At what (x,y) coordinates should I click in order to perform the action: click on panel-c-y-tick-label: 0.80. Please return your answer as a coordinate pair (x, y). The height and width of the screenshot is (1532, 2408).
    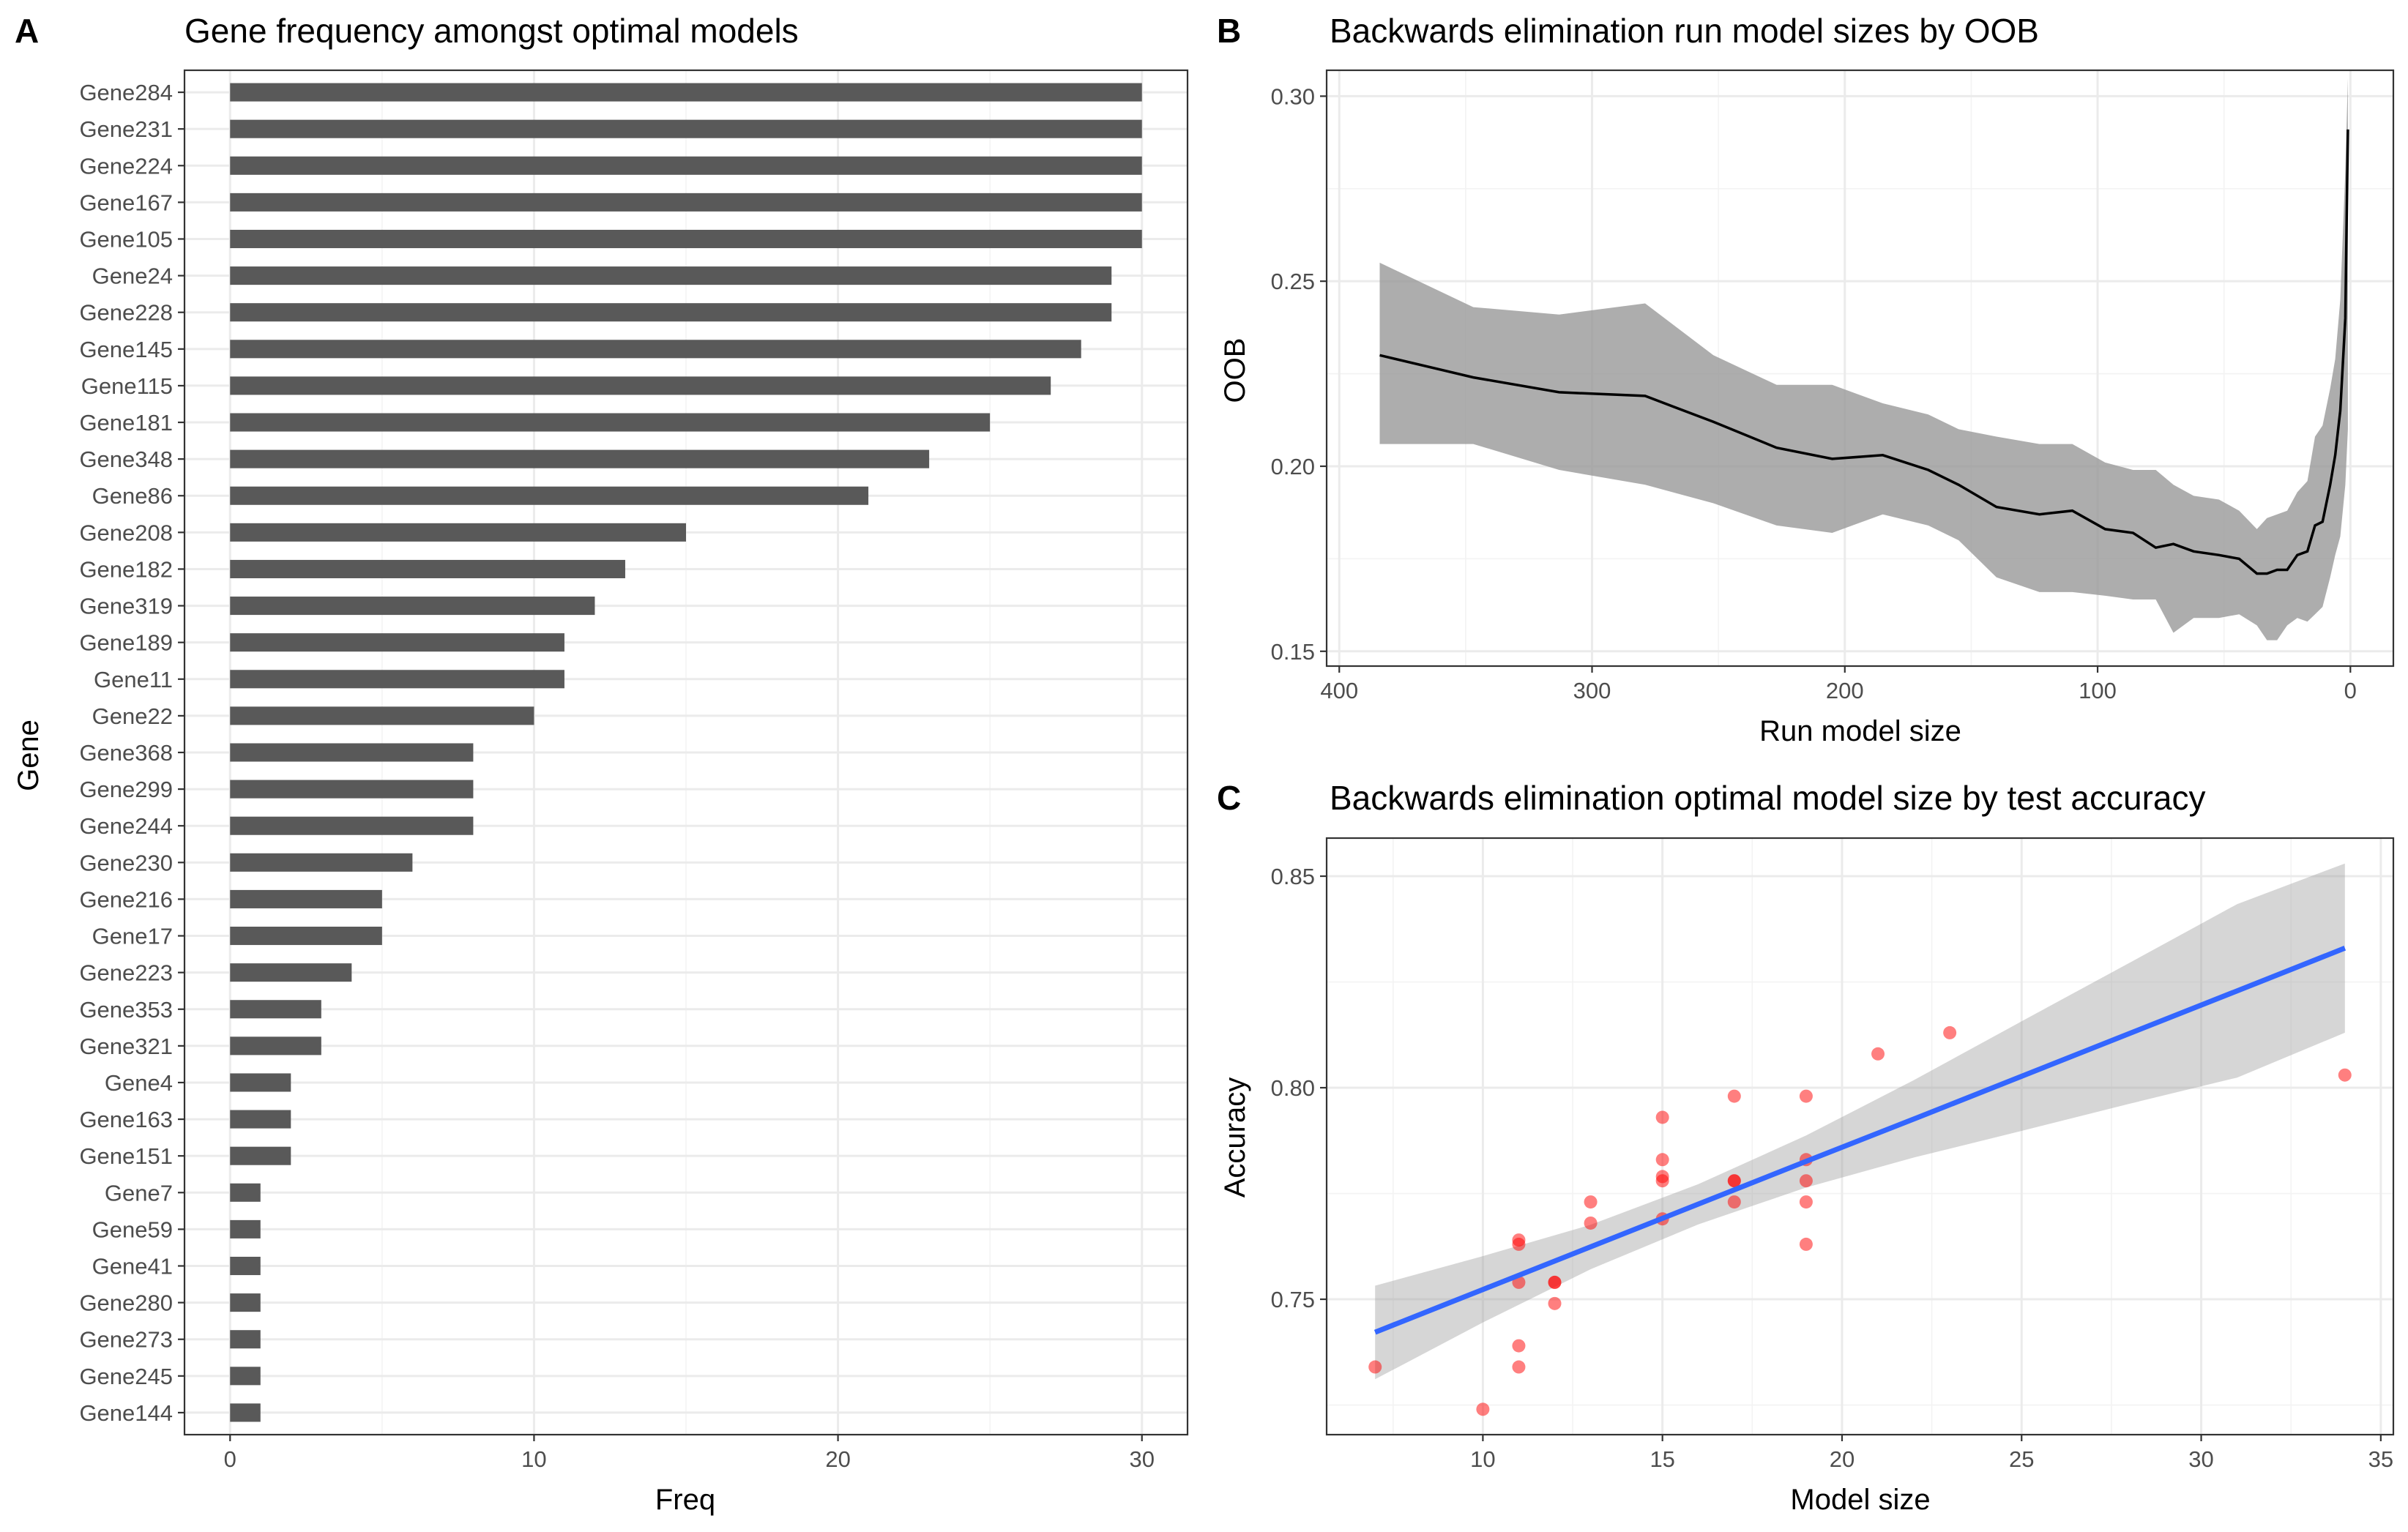
    Looking at the image, I should click on (1293, 1088).